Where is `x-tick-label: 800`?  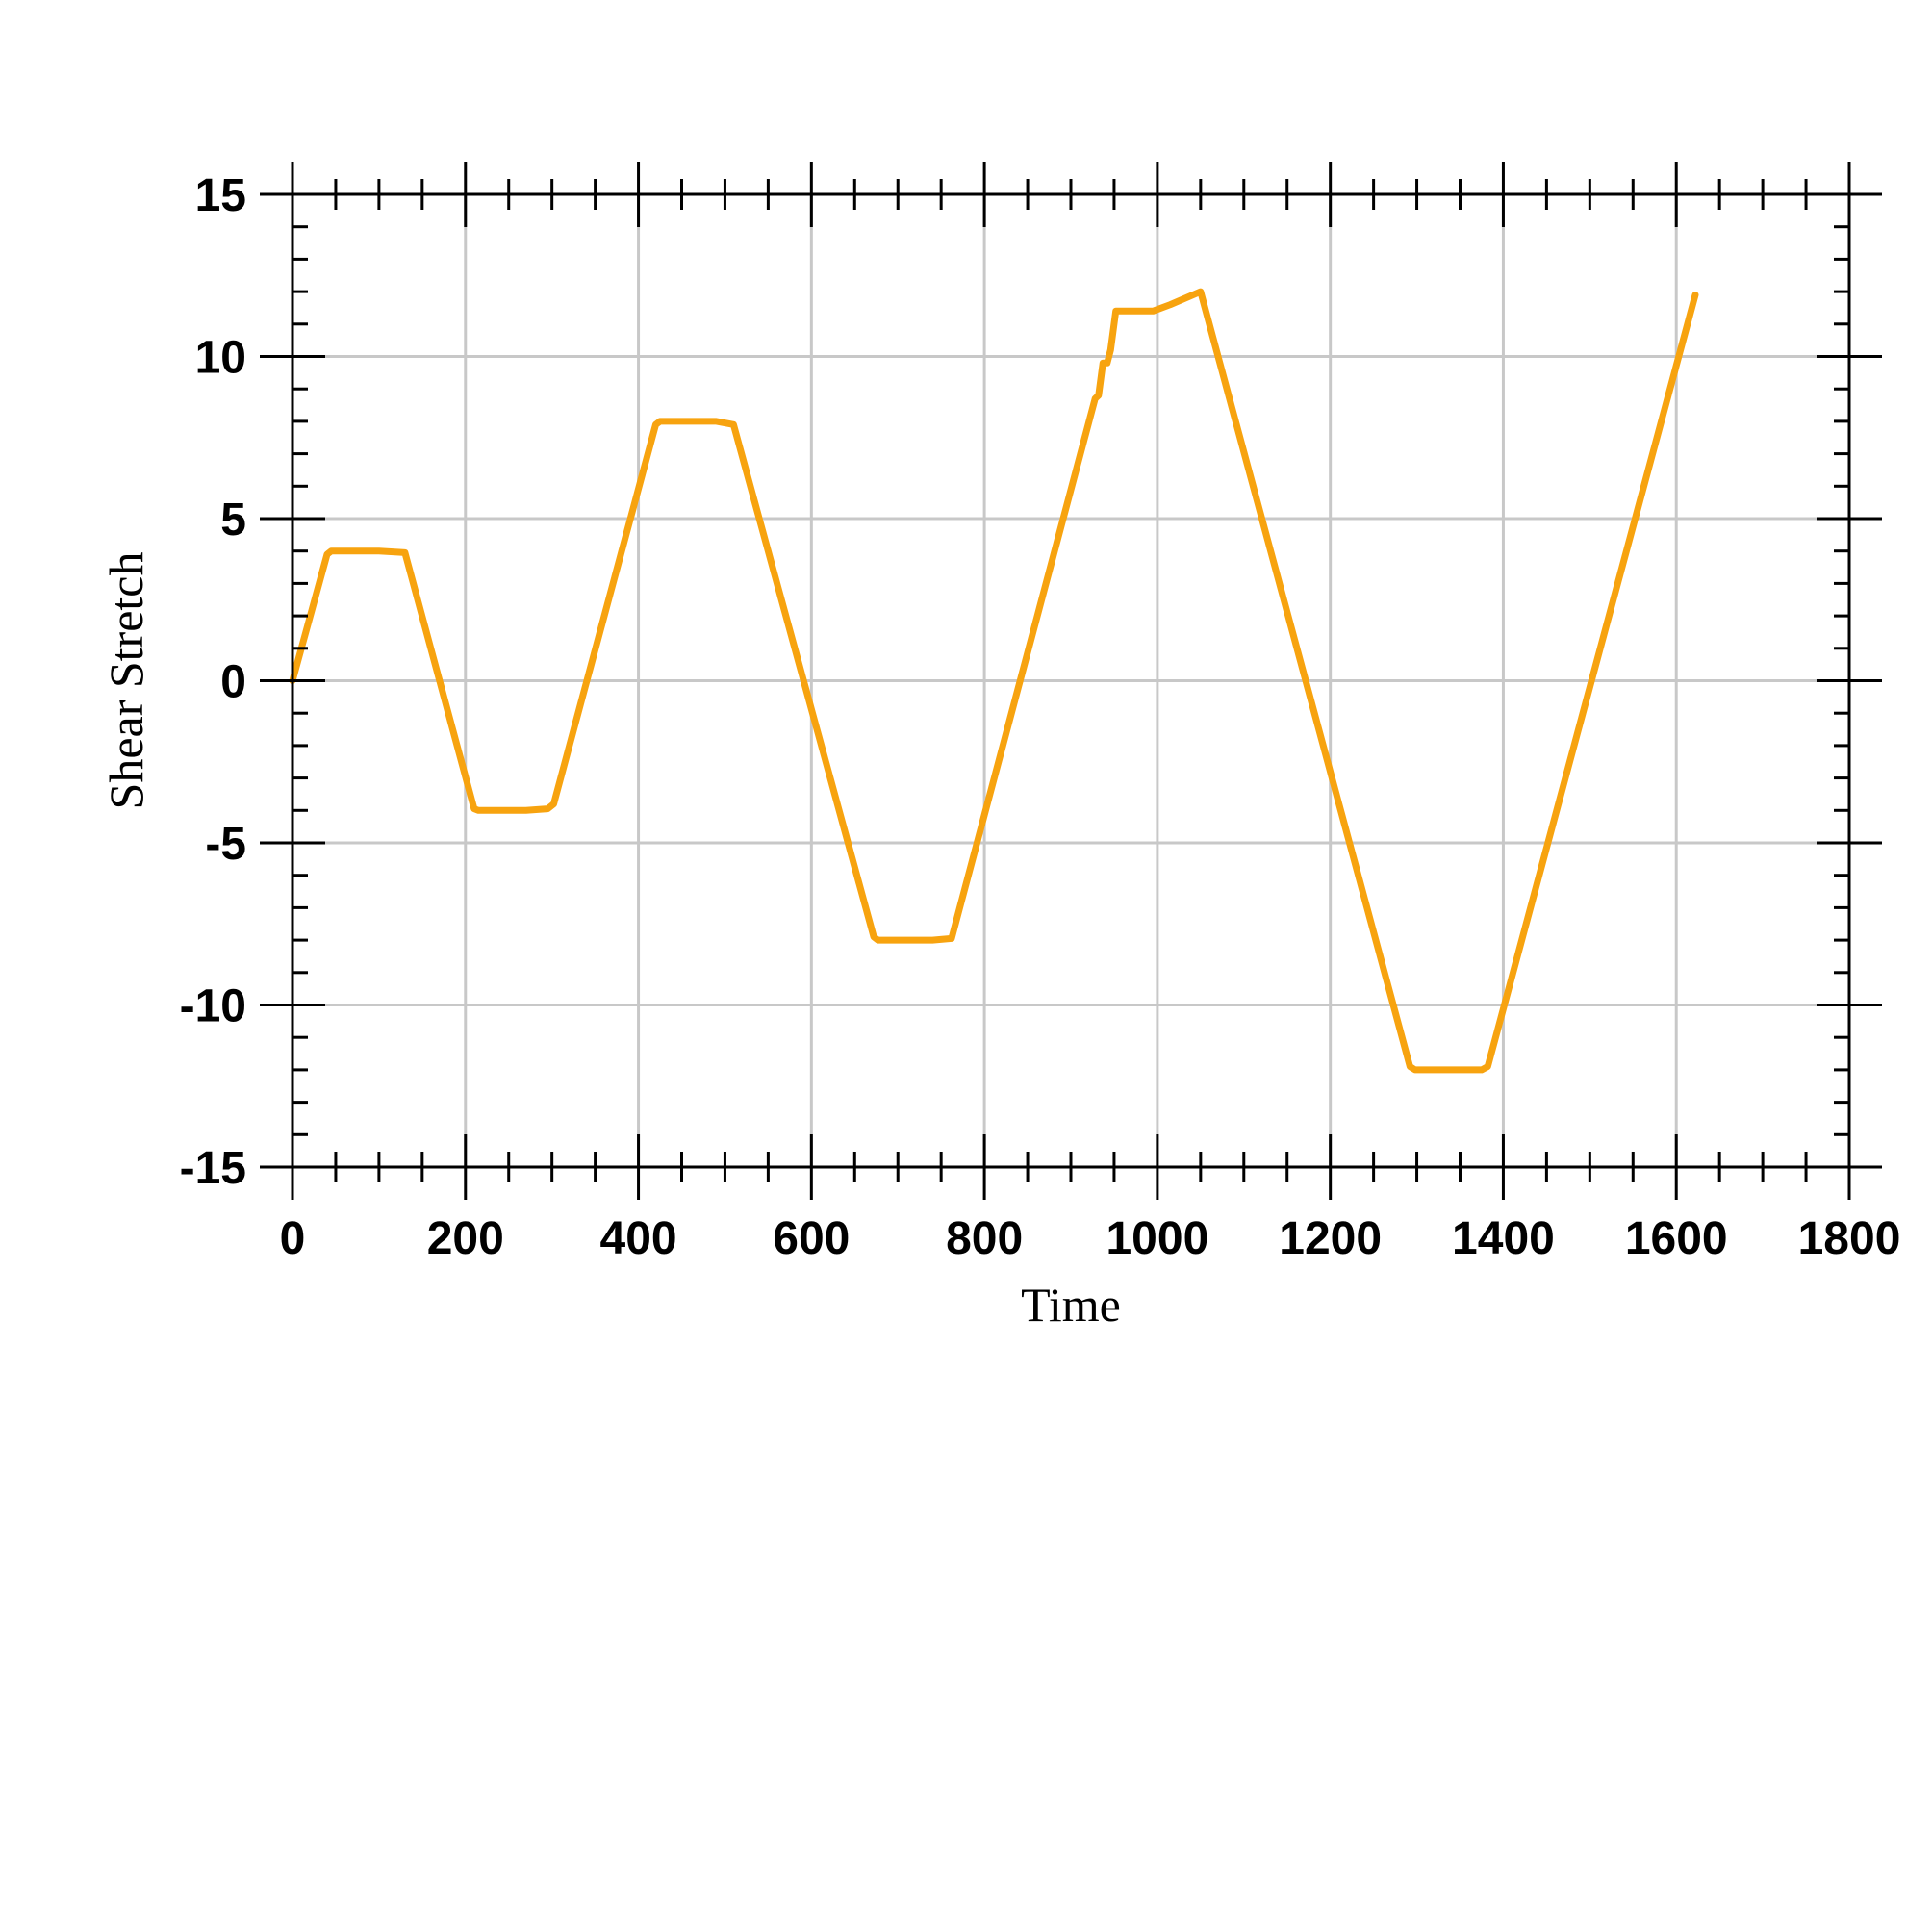
x-tick-label: 800 is located at coordinates (984, 1238).